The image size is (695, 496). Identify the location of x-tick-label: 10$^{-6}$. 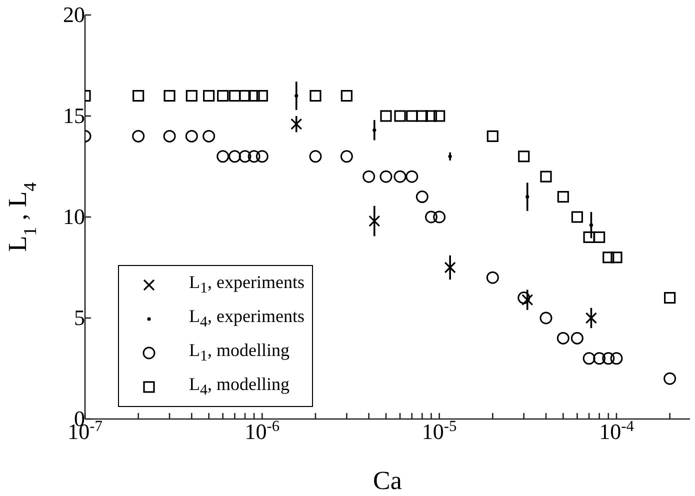
(262, 431).